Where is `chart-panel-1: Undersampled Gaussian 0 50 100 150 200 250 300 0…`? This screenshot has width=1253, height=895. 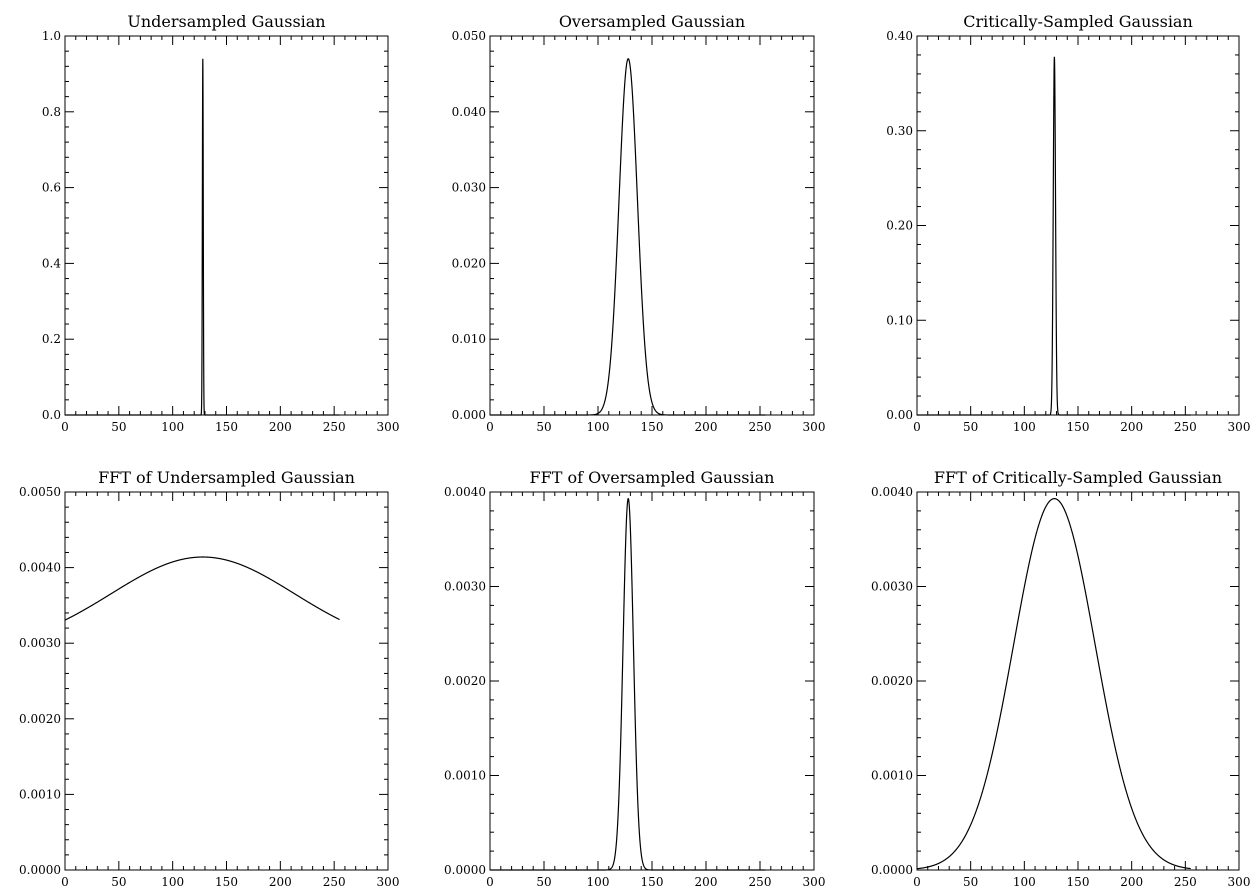 chart-panel-1: Undersampled Gaussian 0 50 100 150 200 250 300 0… is located at coordinates (221, 223).